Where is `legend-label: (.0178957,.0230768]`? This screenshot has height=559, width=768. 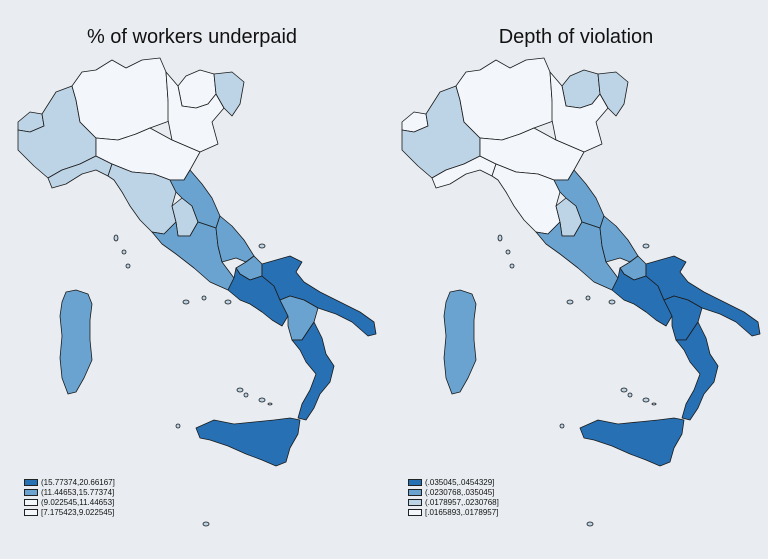
legend-label: (.0178957,.0230768] is located at coordinates (462, 502).